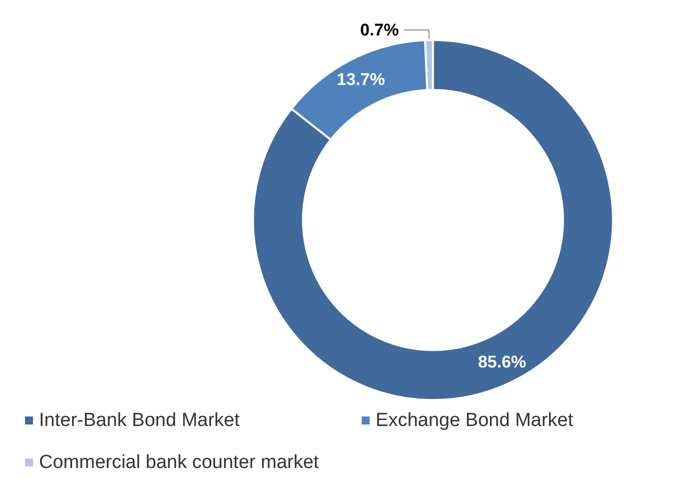 This screenshot has height=479, width=699. I want to click on data-label: 13.7%, so click(360, 79).